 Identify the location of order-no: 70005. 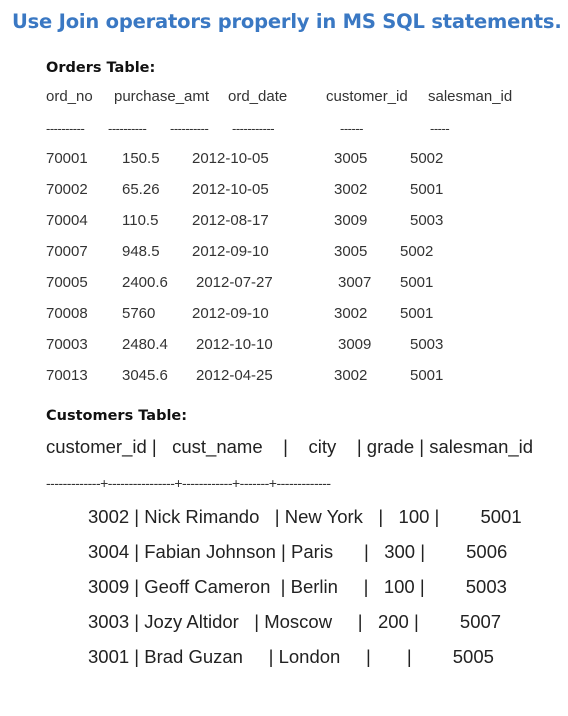
(67, 282).